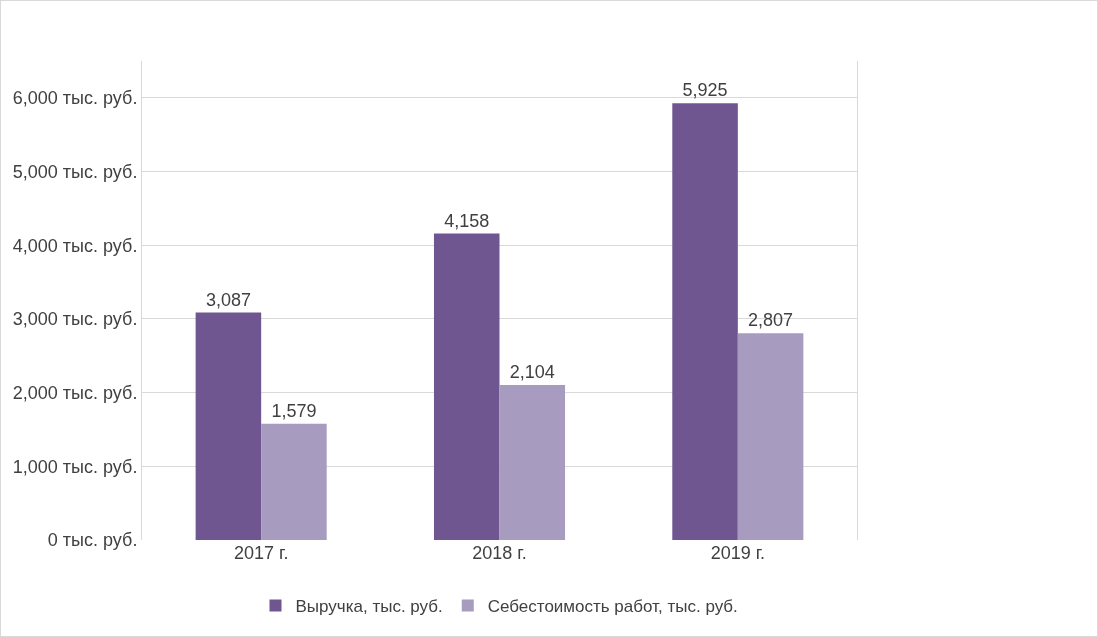 The image size is (1098, 637). What do you see at coordinates (738, 553) in the screenshot?
I see `x-tick-label: 2019 г.` at bounding box center [738, 553].